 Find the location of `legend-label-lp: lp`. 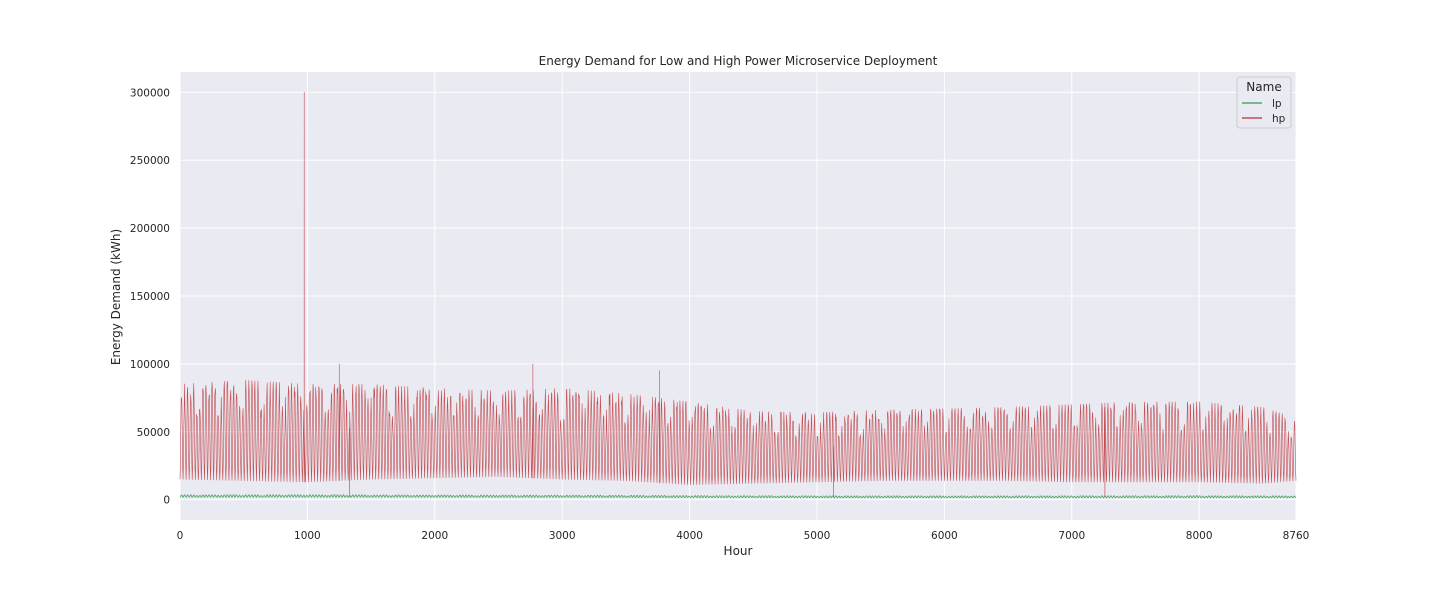

legend-label-lp: lp is located at coordinates (1277, 104).